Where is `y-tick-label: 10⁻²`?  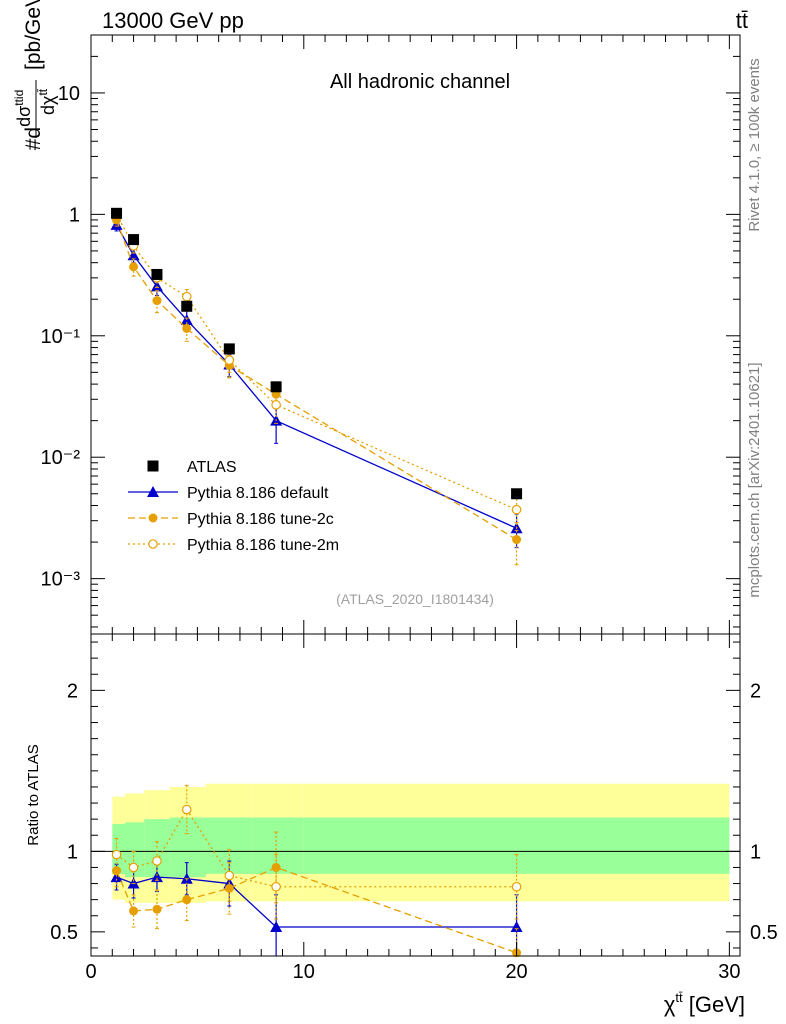 y-tick-label: 10⁻² is located at coordinates (61, 458).